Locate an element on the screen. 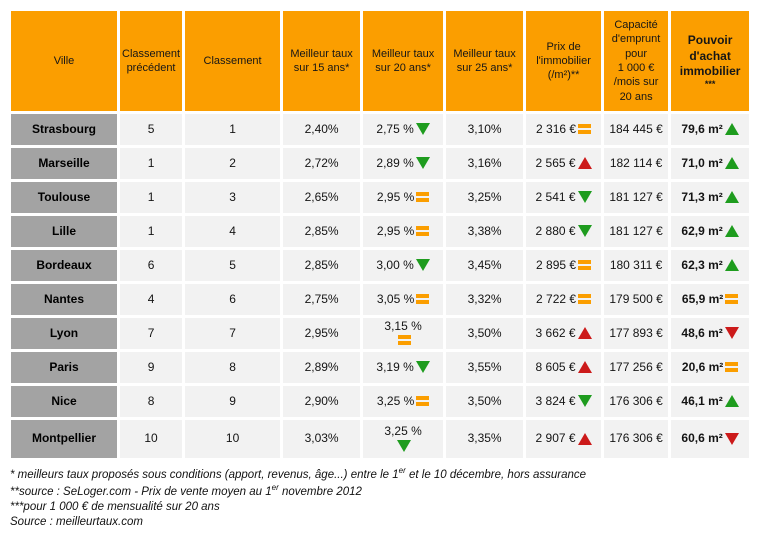 This screenshot has width=762, height=547. header-cell-ville: Ville is located at coordinates (64, 61).